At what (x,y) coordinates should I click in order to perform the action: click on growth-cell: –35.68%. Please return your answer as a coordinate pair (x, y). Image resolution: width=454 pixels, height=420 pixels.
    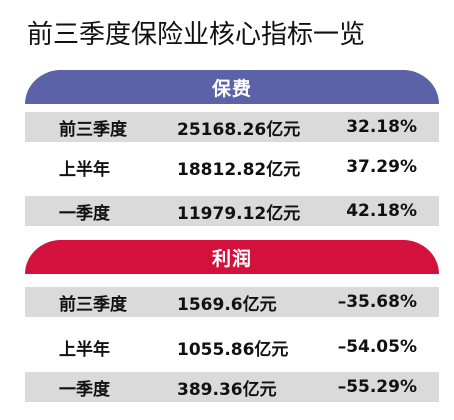
    Looking at the image, I should click on (377, 302).